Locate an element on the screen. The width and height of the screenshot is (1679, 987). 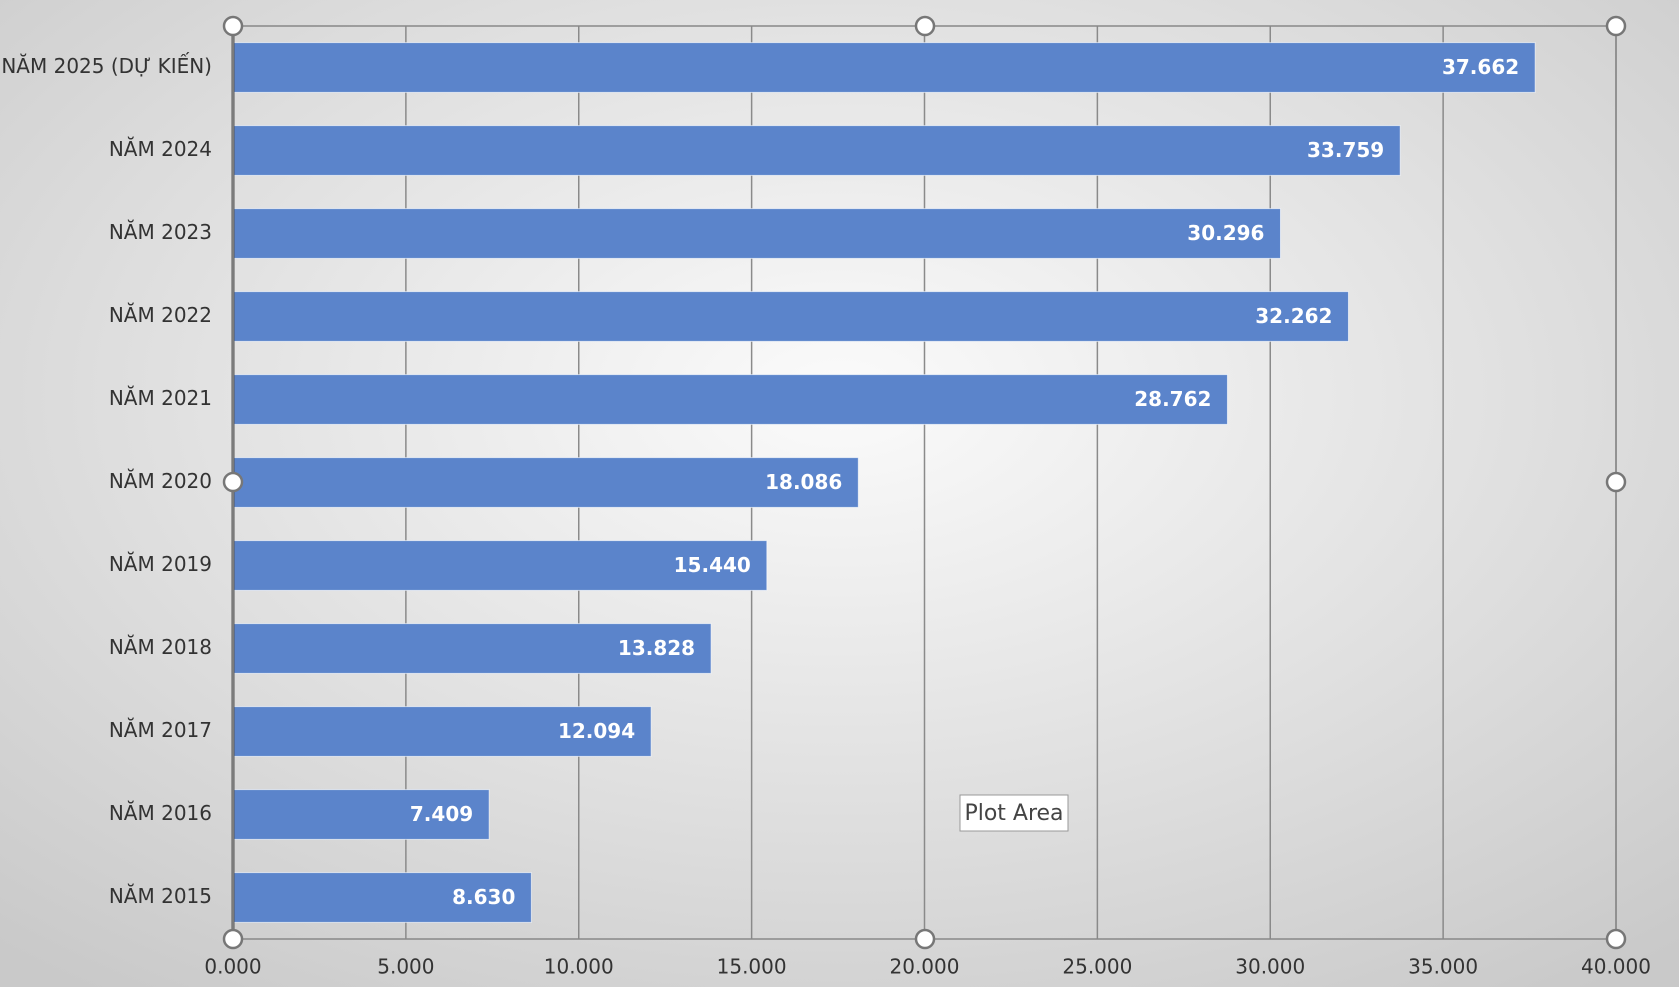
value-label: 33.759 is located at coordinates (1345, 150).